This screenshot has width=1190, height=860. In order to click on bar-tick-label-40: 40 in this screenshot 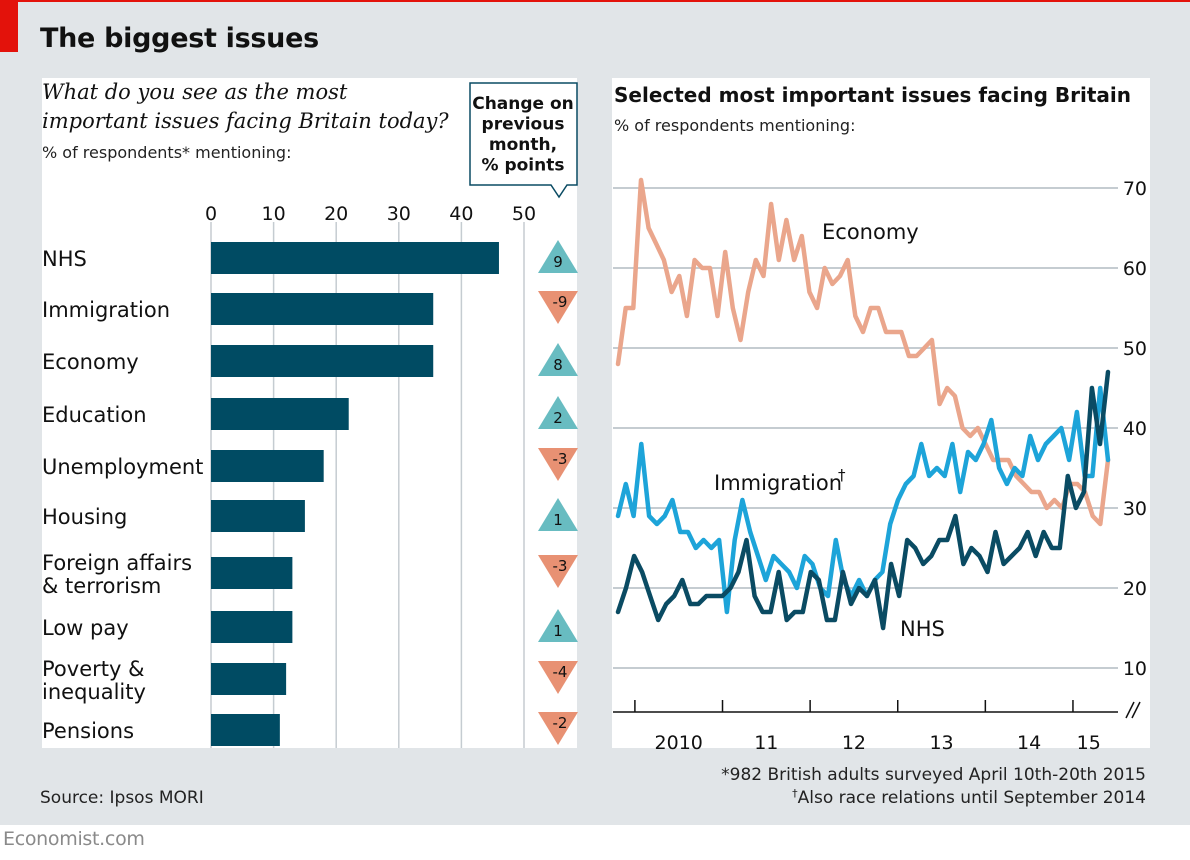, I will do `click(461, 214)`.